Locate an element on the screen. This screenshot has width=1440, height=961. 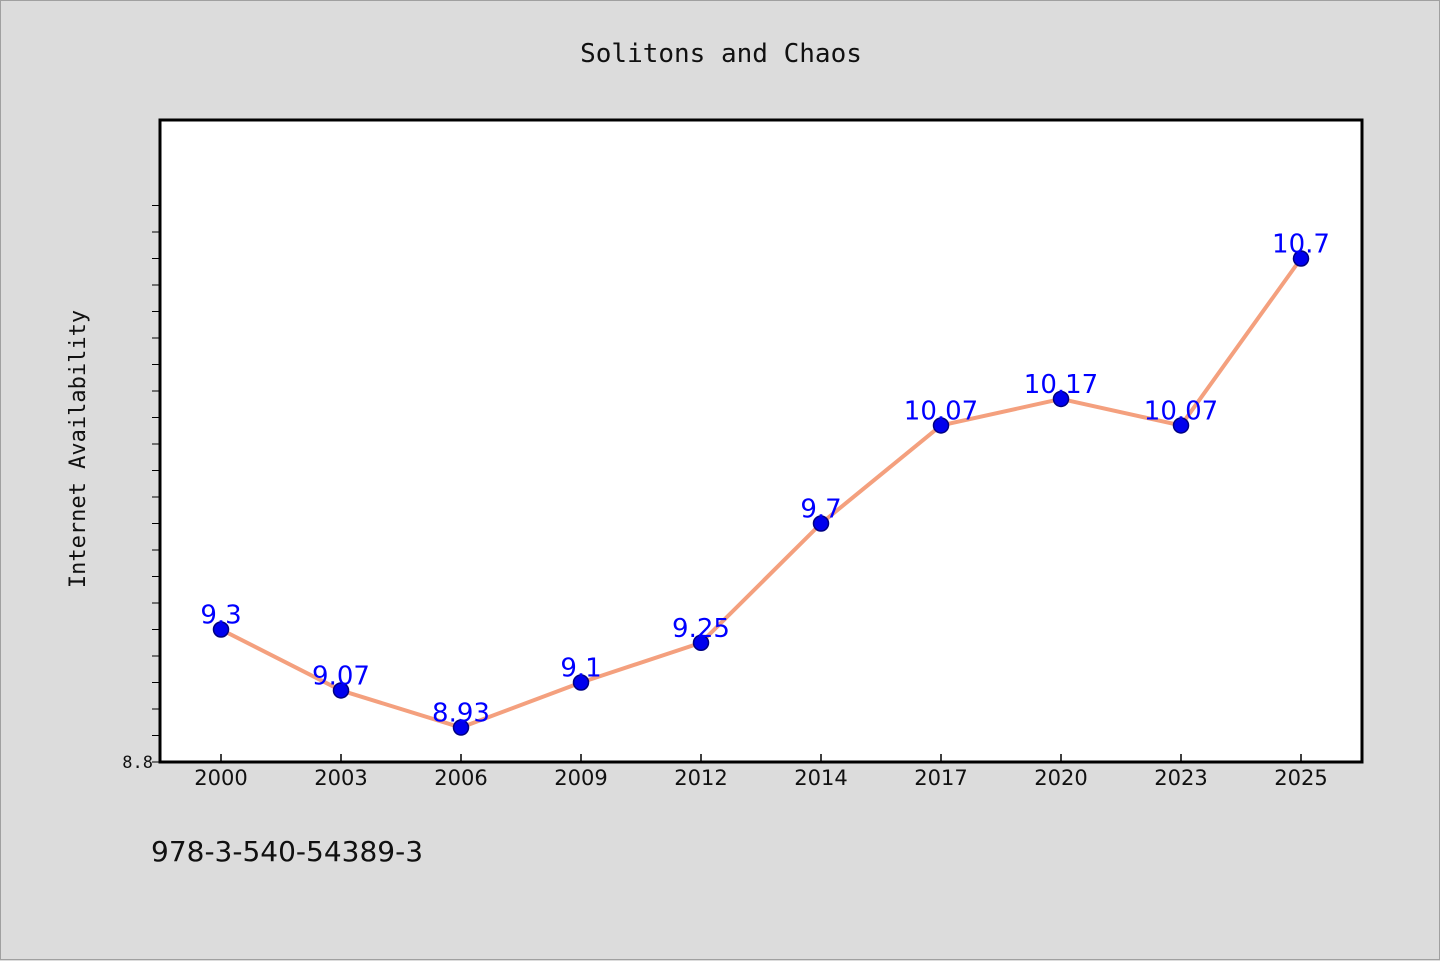
data-label: 10.7 is located at coordinates (1301, 245).